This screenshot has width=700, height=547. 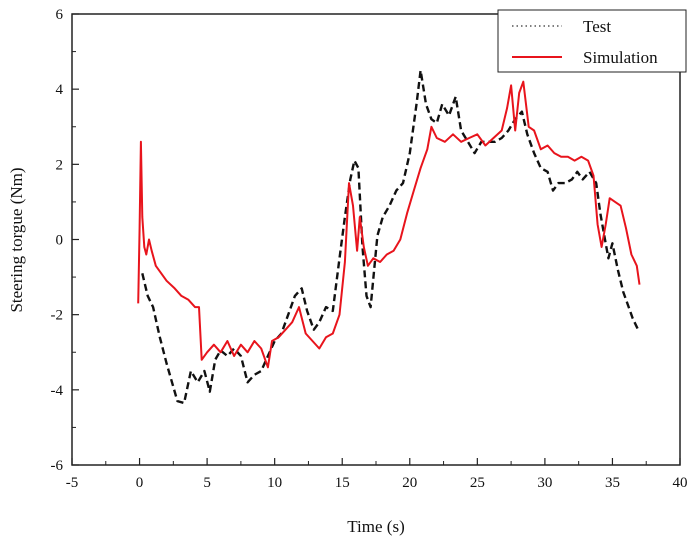 I want to click on legend: Test Simulation, so click(x=592, y=41).